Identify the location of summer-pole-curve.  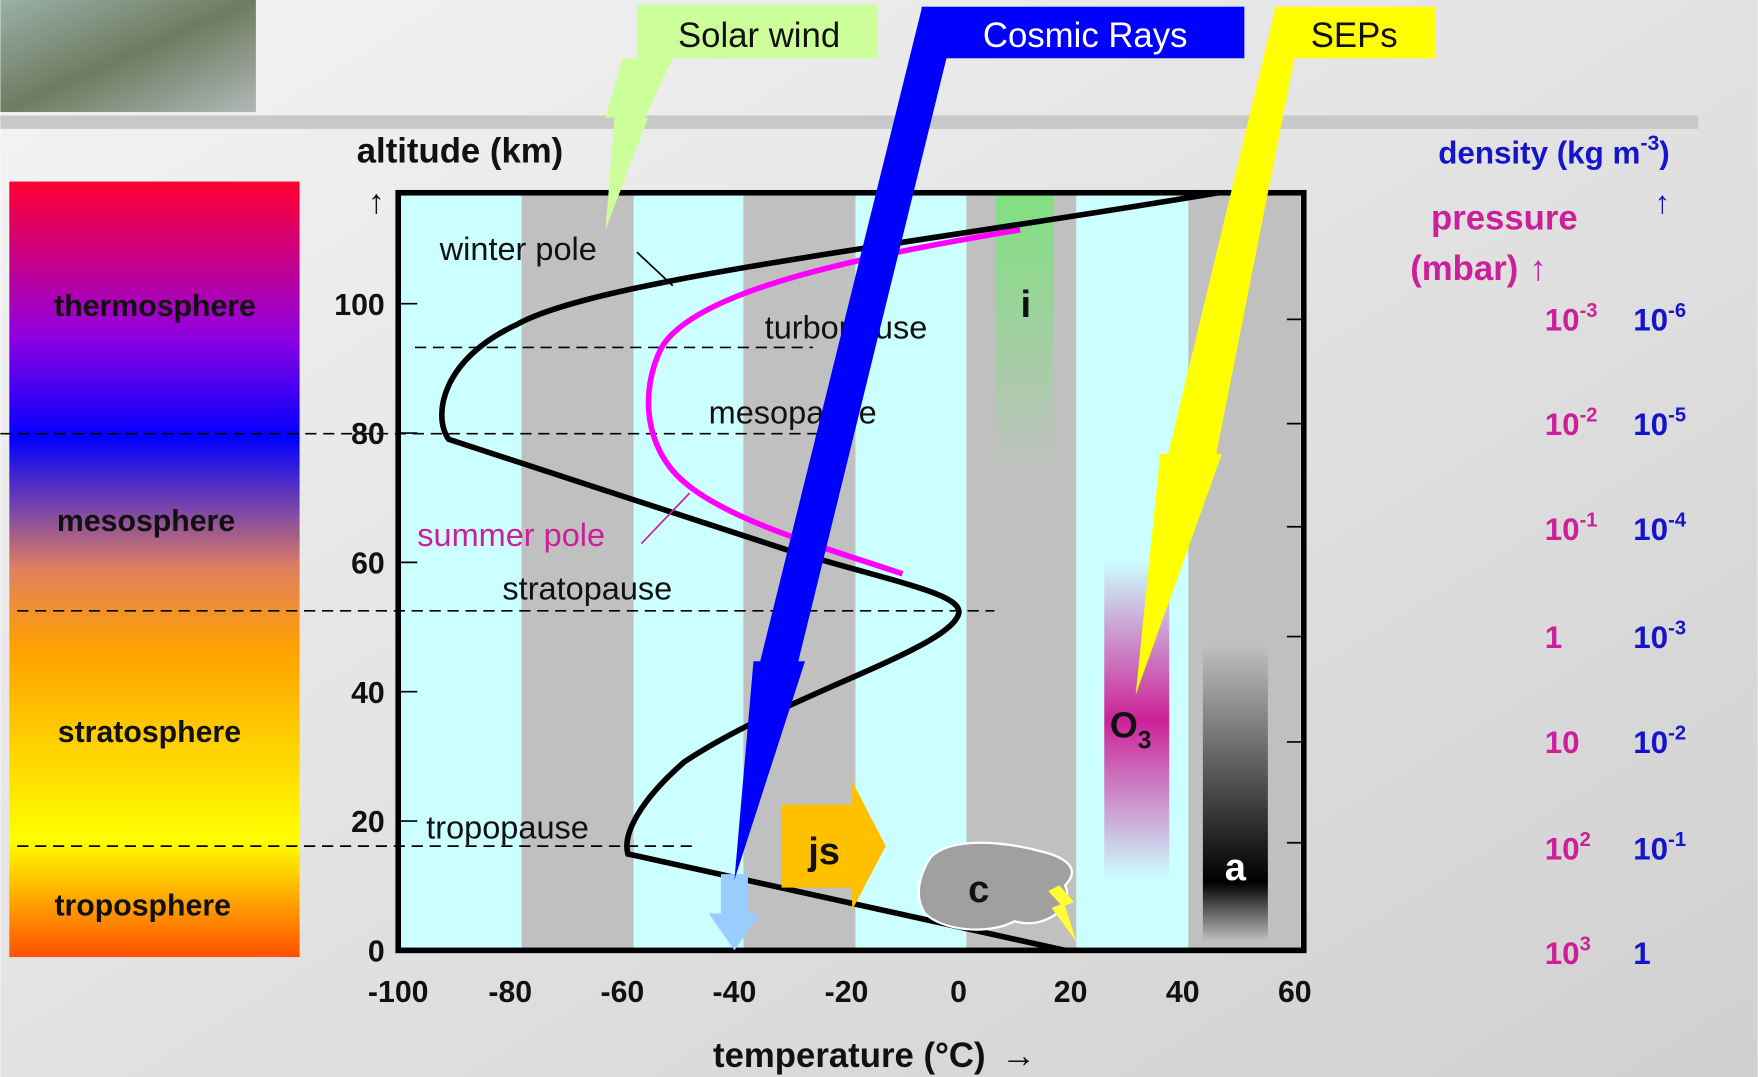
(833, 401).